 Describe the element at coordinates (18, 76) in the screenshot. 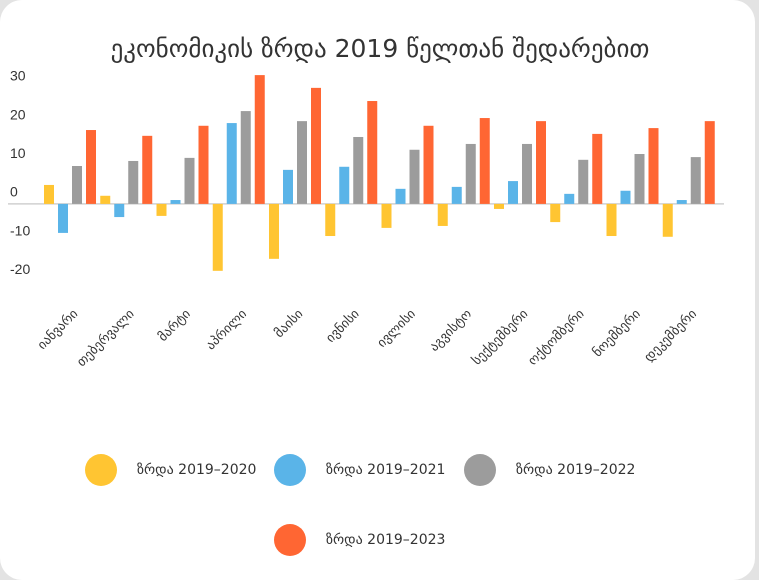

I see `y-tick-label: 30` at that location.